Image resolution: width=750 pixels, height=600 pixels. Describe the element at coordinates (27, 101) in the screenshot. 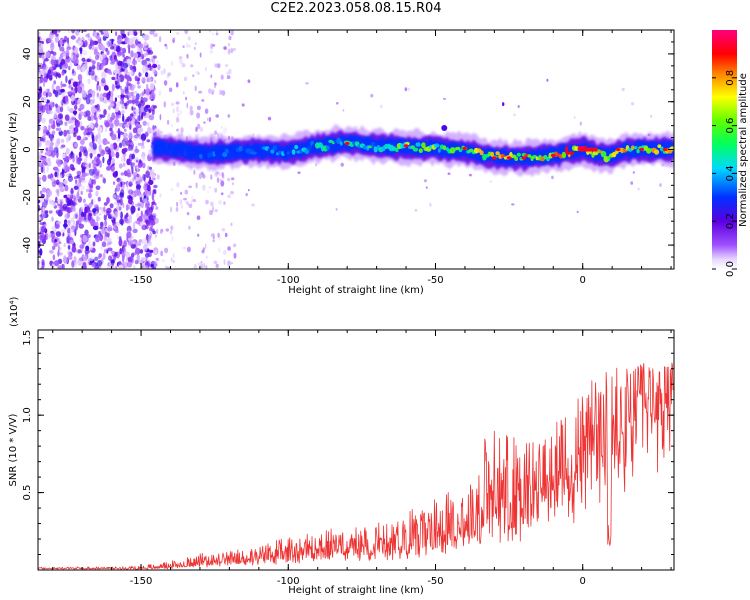

I see `y-tick-label: 20` at that location.